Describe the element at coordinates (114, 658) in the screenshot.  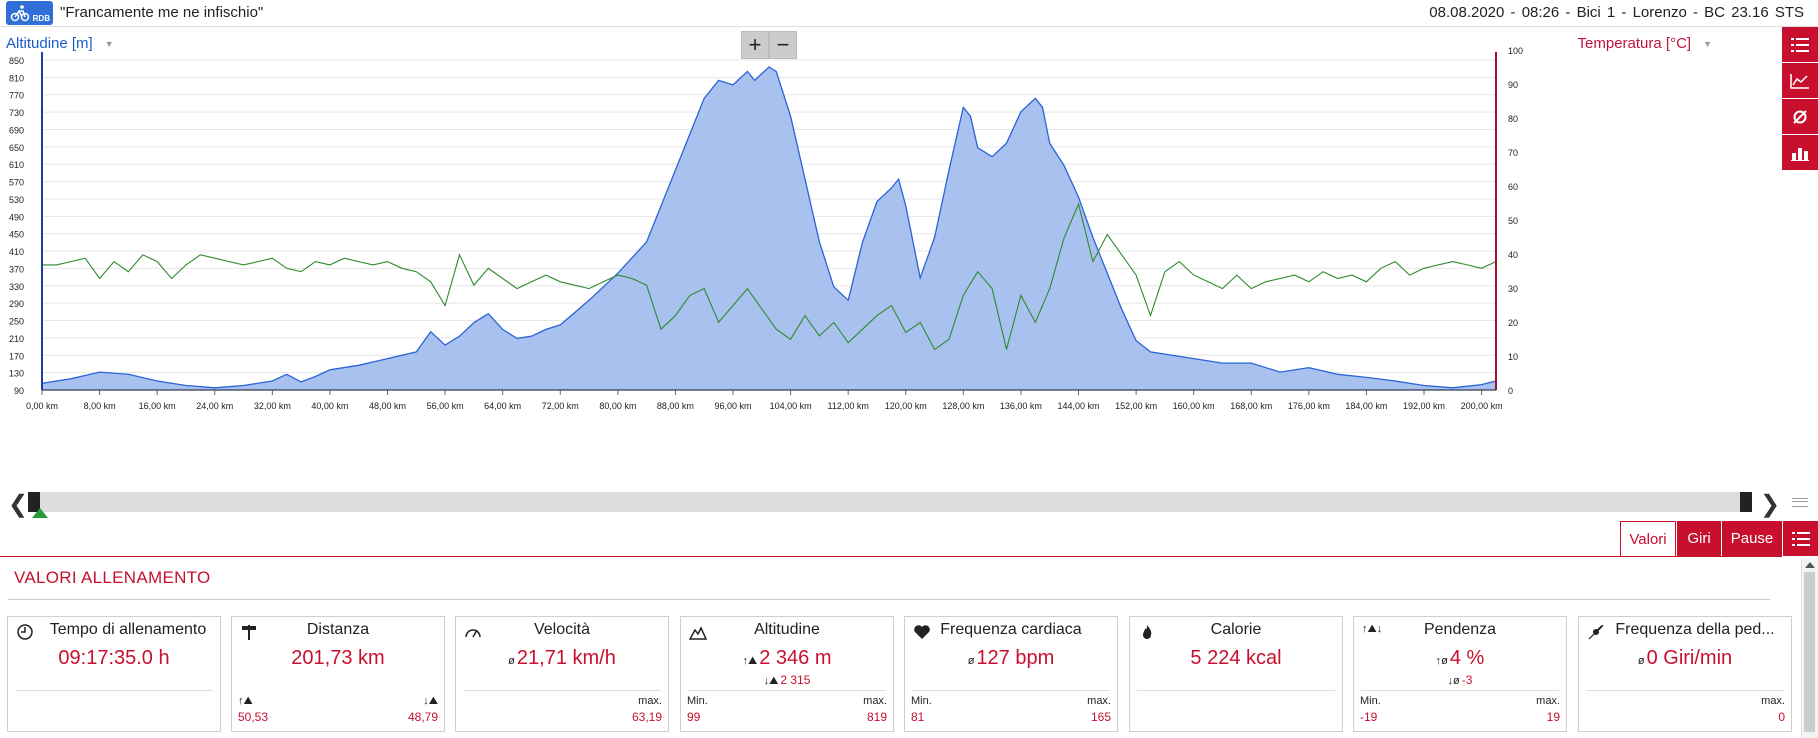
I see `card-value: 09:17:35.0 h` at that location.